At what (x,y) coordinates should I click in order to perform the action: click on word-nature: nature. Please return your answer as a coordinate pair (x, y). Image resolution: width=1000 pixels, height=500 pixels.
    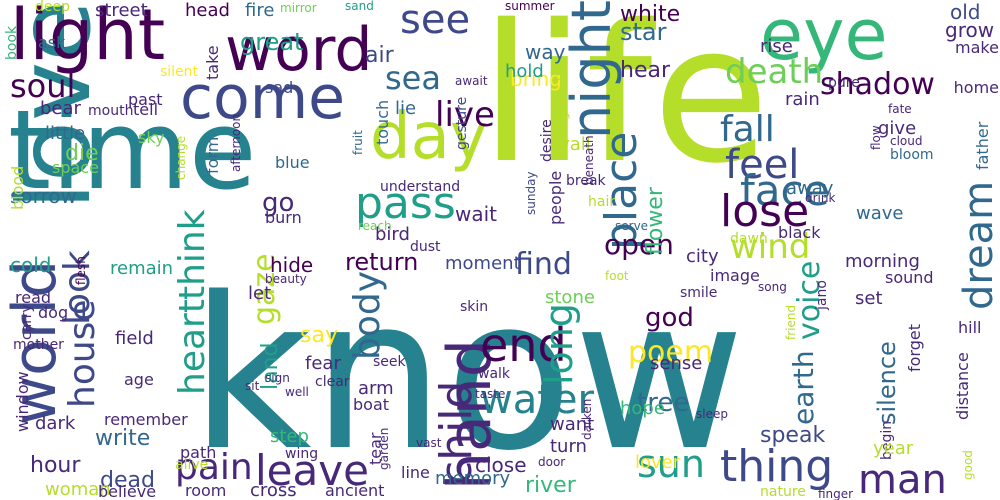
    Looking at the image, I should click on (783, 492).